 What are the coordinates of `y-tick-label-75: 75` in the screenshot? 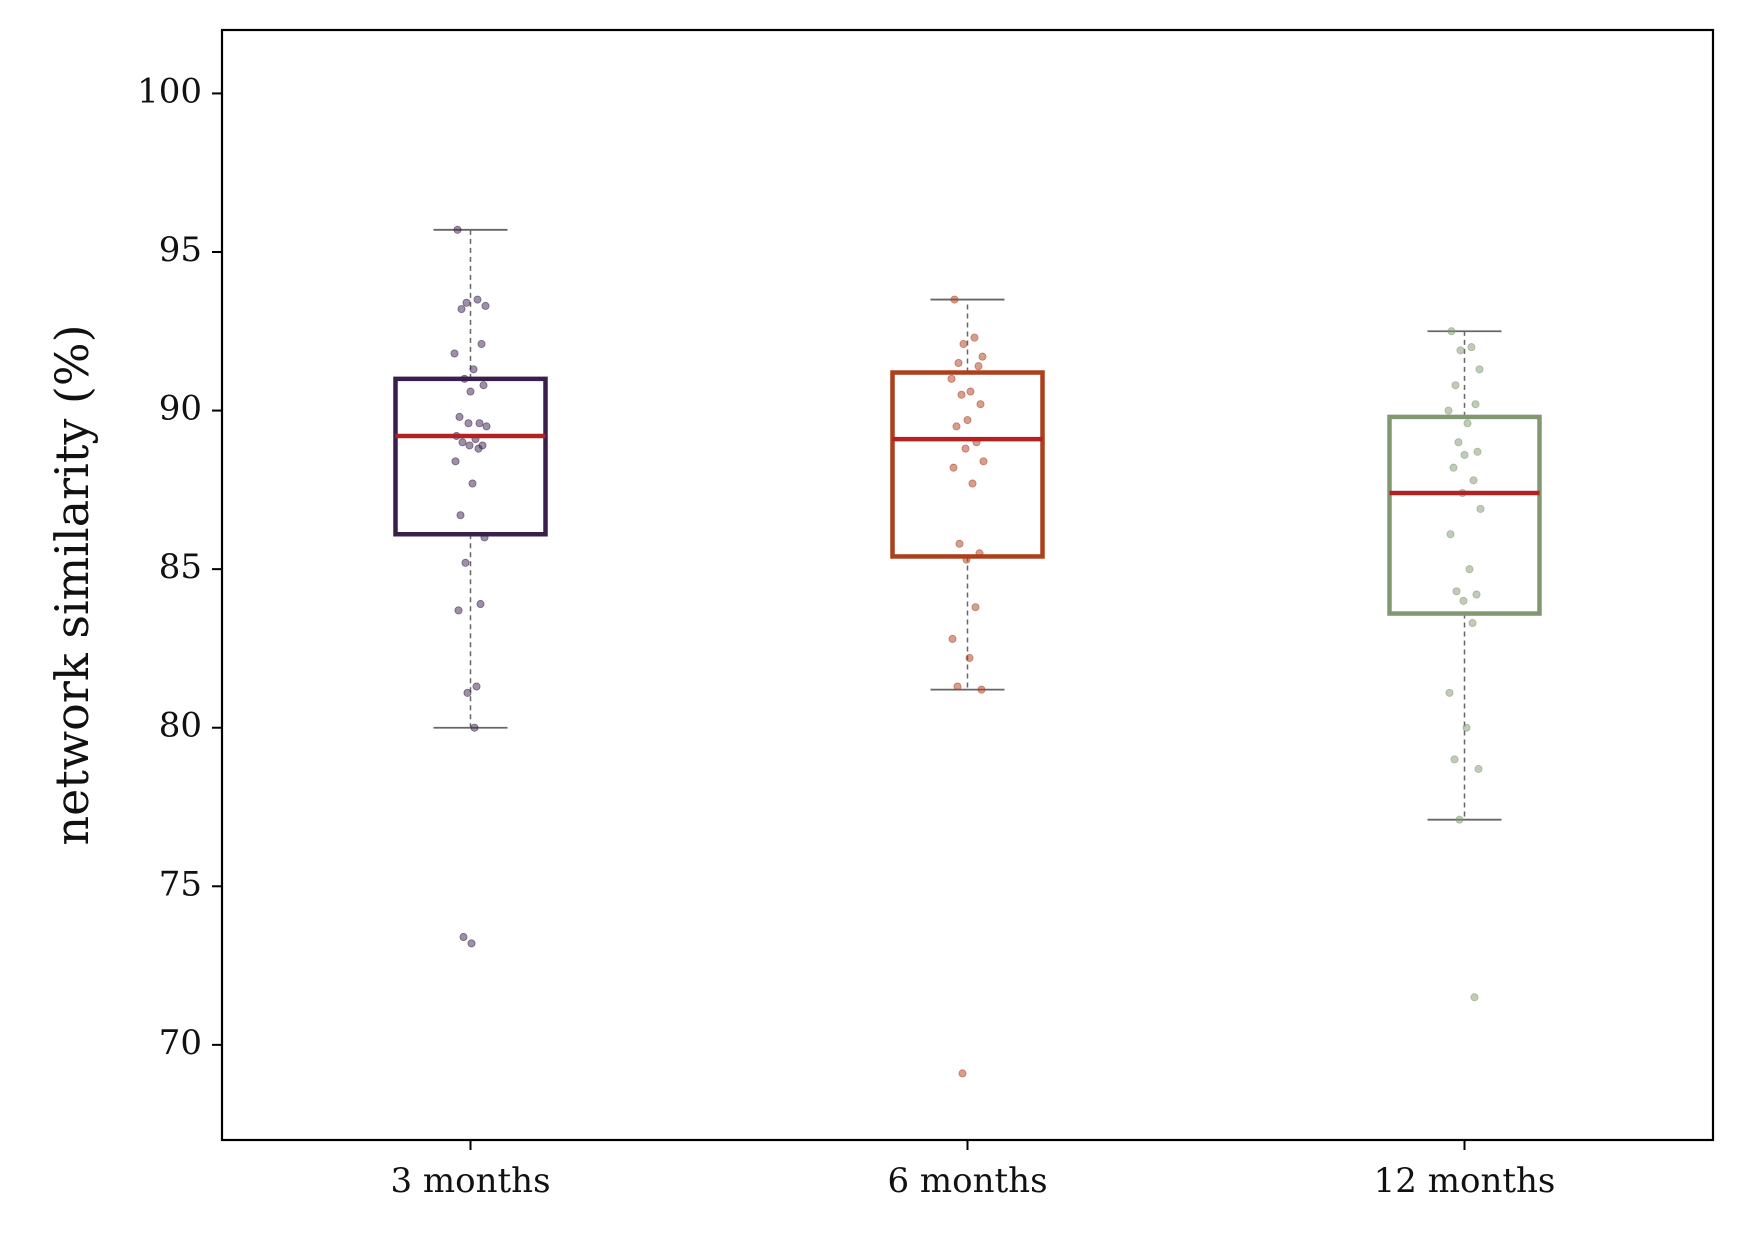 It's located at (180, 884).